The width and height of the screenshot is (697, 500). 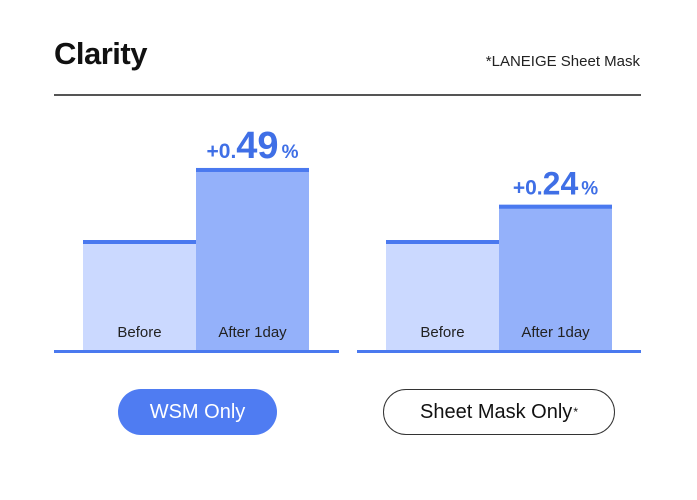 I want to click on sheet-mask-only-button: Sheet Mask Only *, so click(x=499, y=412).